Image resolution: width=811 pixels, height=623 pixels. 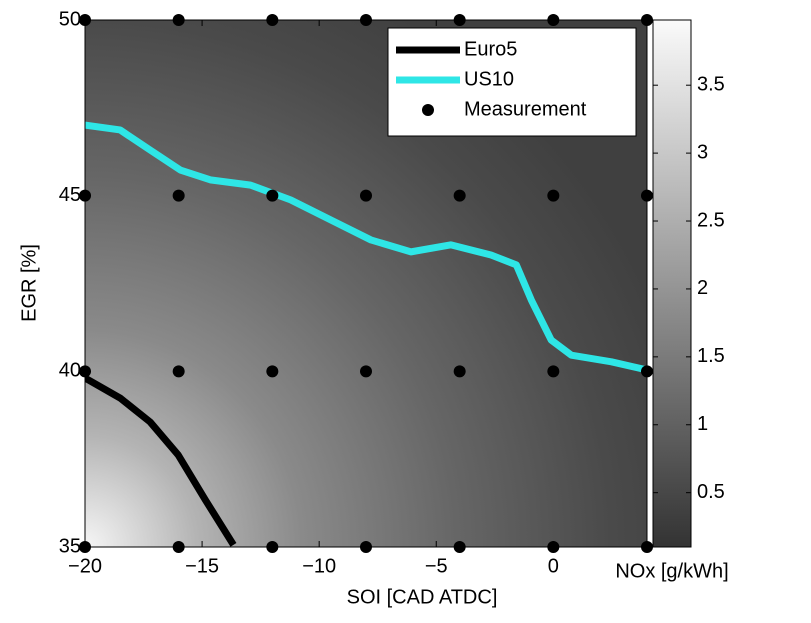 What do you see at coordinates (428, 110) in the screenshot?
I see `legend-swatch` at bounding box center [428, 110].